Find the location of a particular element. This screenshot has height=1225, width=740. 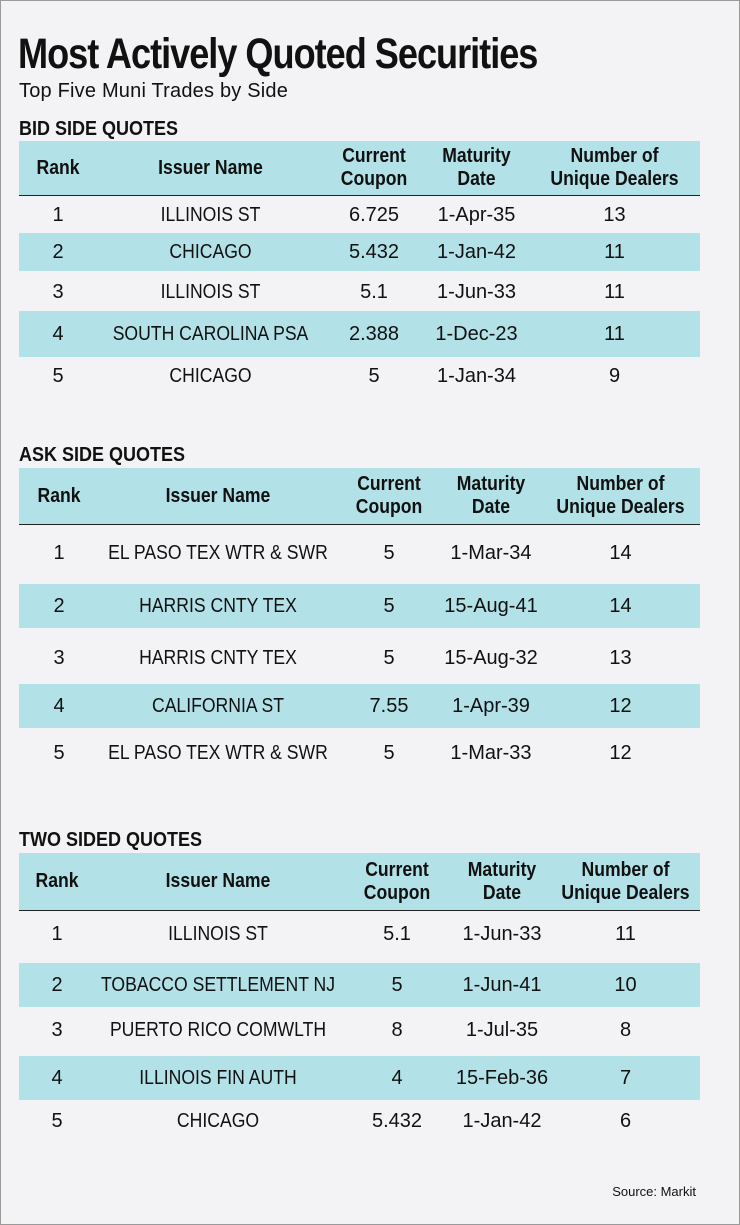

table-row: 4 ILLINOIS FIN AUTH 4 15-Feb-36 7 is located at coordinates (359, 1078).